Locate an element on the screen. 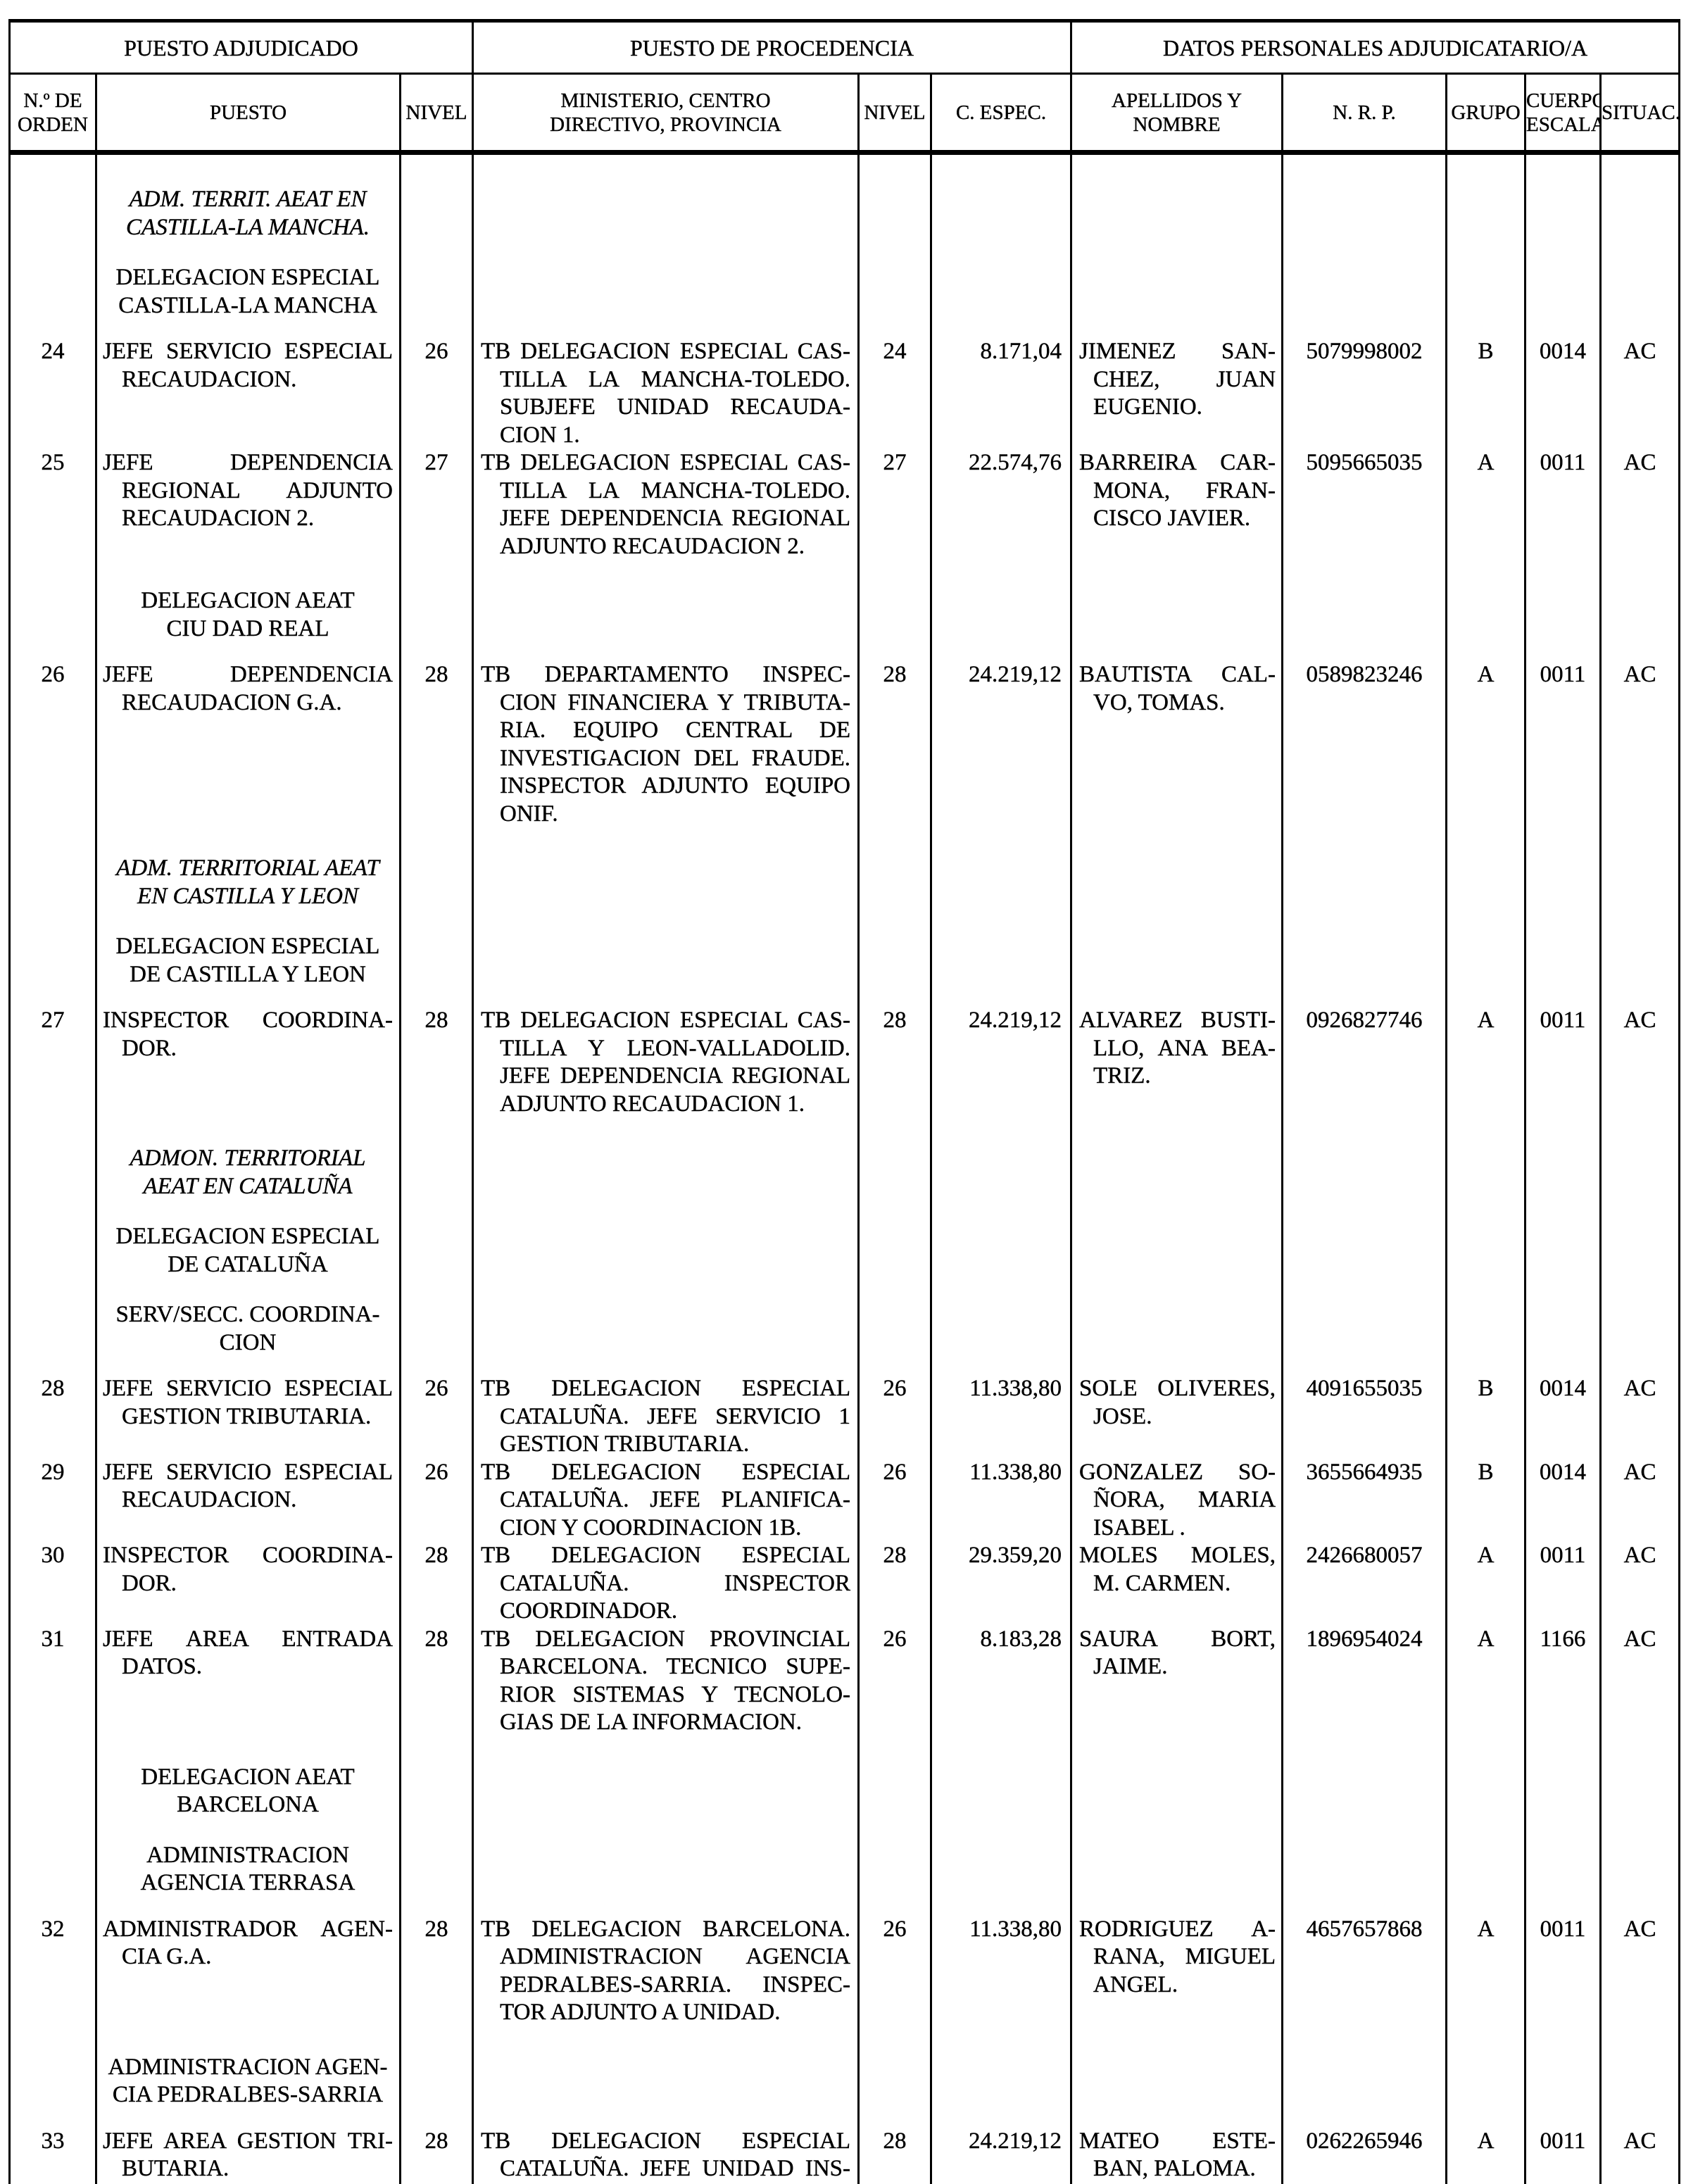 The image size is (1686, 2184). column-header-line: SITUAC. is located at coordinates (1641, 112).